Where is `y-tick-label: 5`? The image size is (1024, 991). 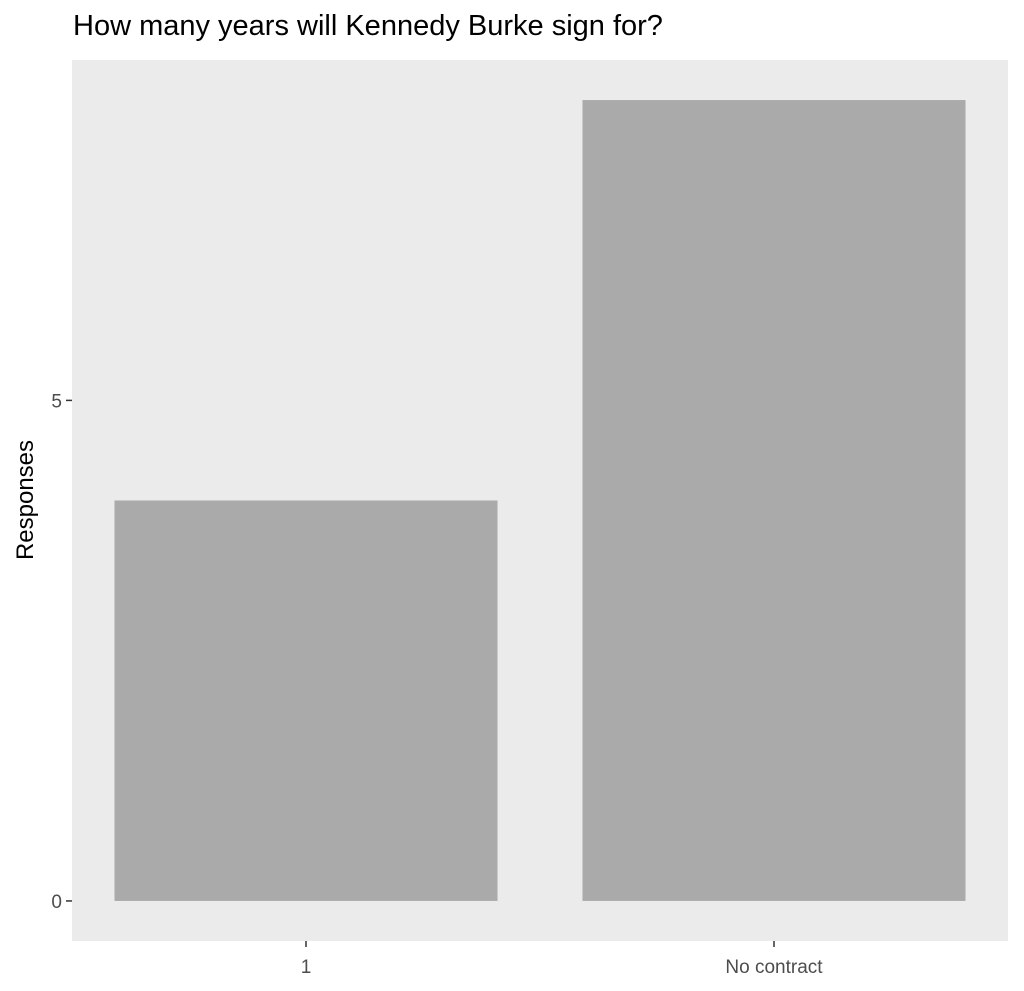
y-tick-label: 5 is located at coordinates (56, 401).